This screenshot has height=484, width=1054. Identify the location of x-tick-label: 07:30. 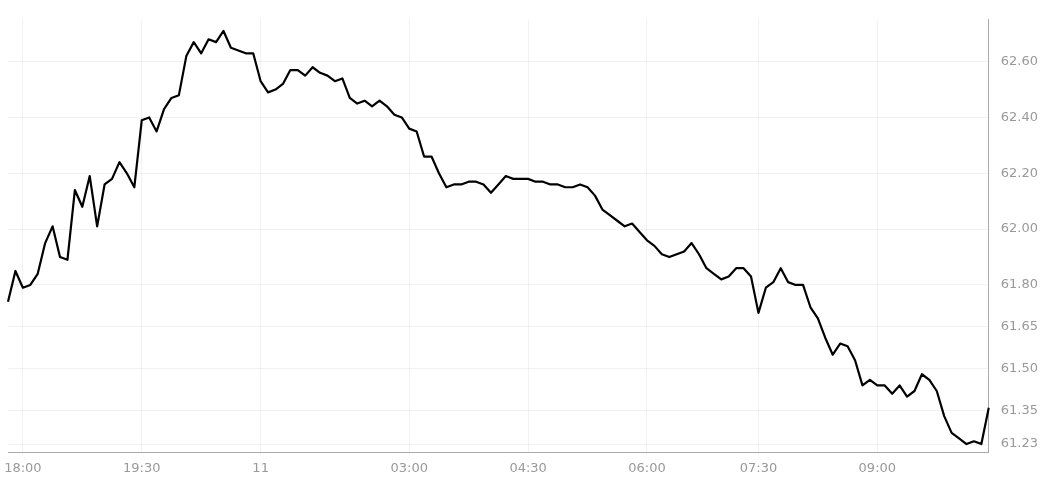
(758, 467).